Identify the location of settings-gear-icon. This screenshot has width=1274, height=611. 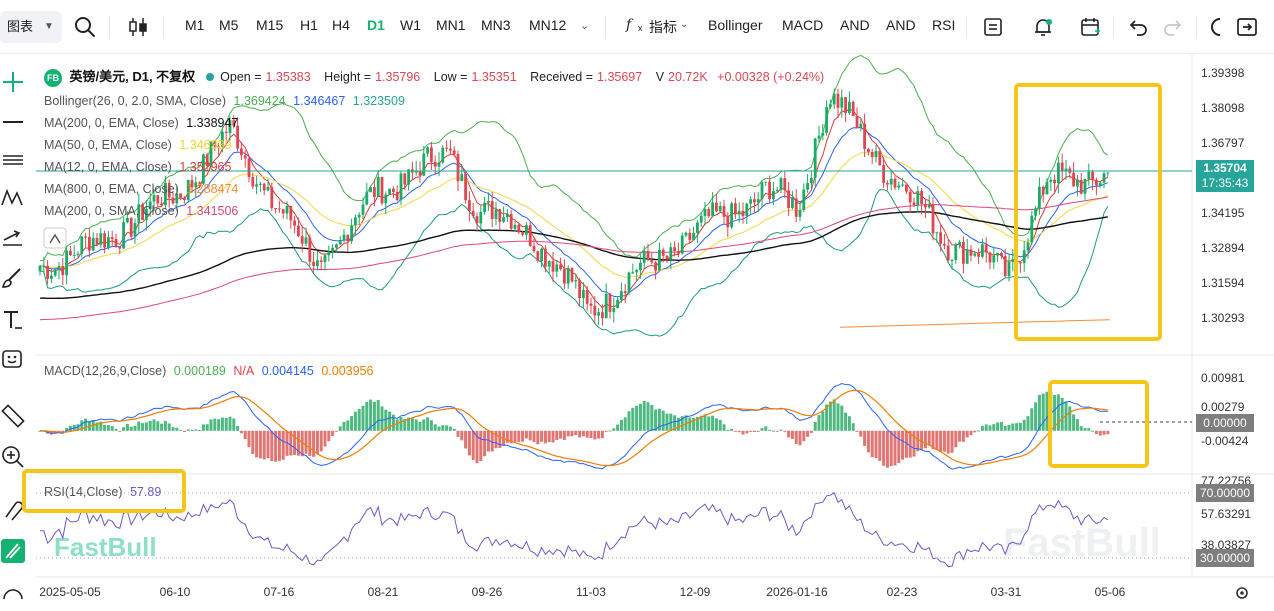
(1242, 593).